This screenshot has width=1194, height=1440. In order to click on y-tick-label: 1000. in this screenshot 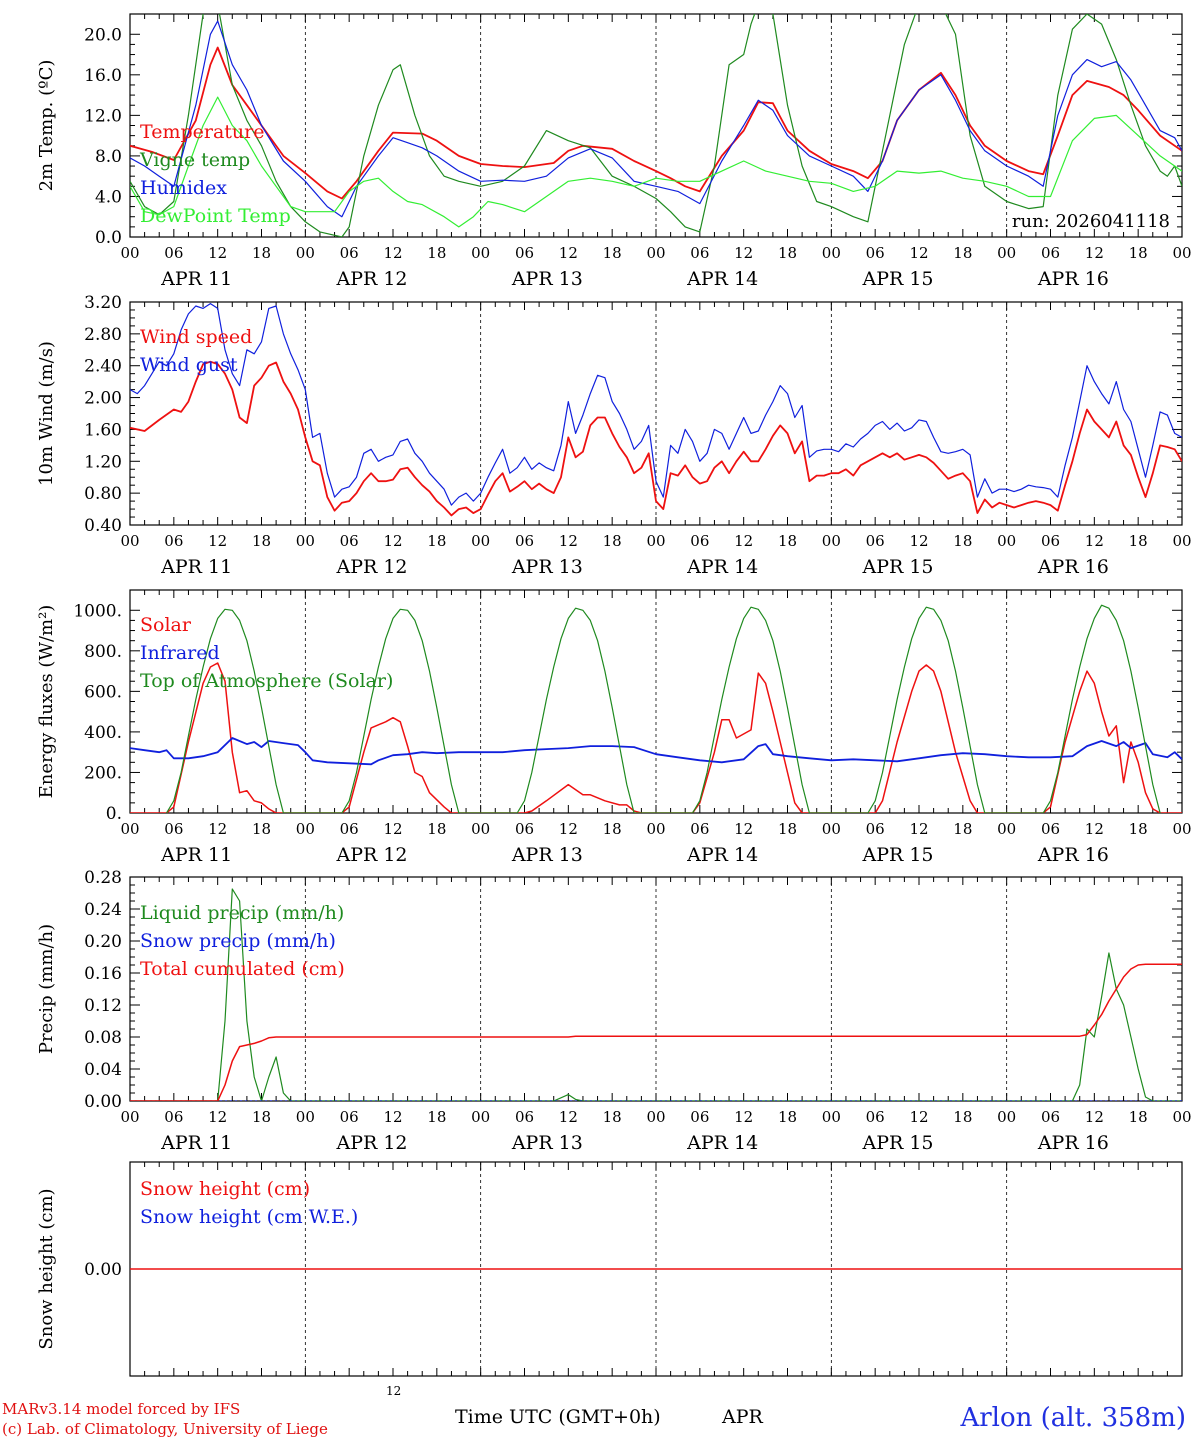, I will do `click(97, 611)`.